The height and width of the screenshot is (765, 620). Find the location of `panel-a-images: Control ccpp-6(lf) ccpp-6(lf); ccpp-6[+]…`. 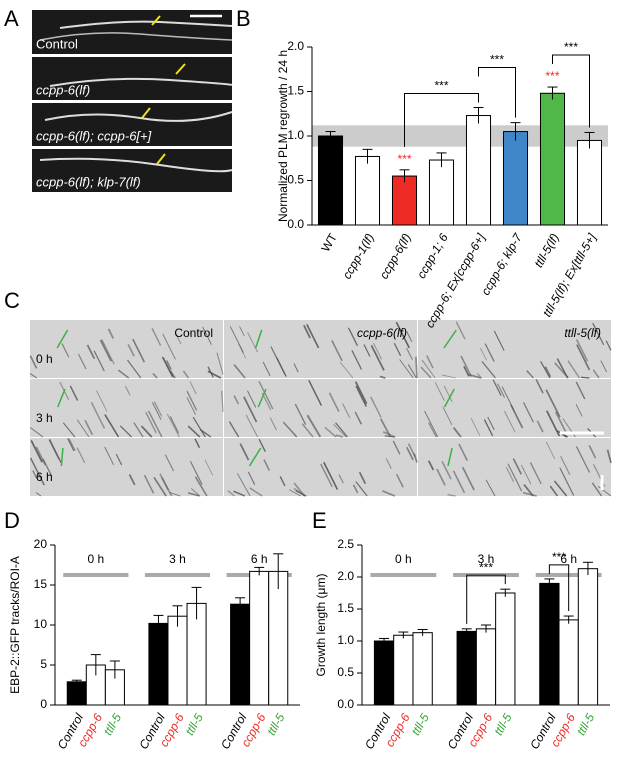

panel-a-images: Control ccpp-6(lf) ccpp-6(lf); ccpp-6[+]… is located at coordinates (132, 101).